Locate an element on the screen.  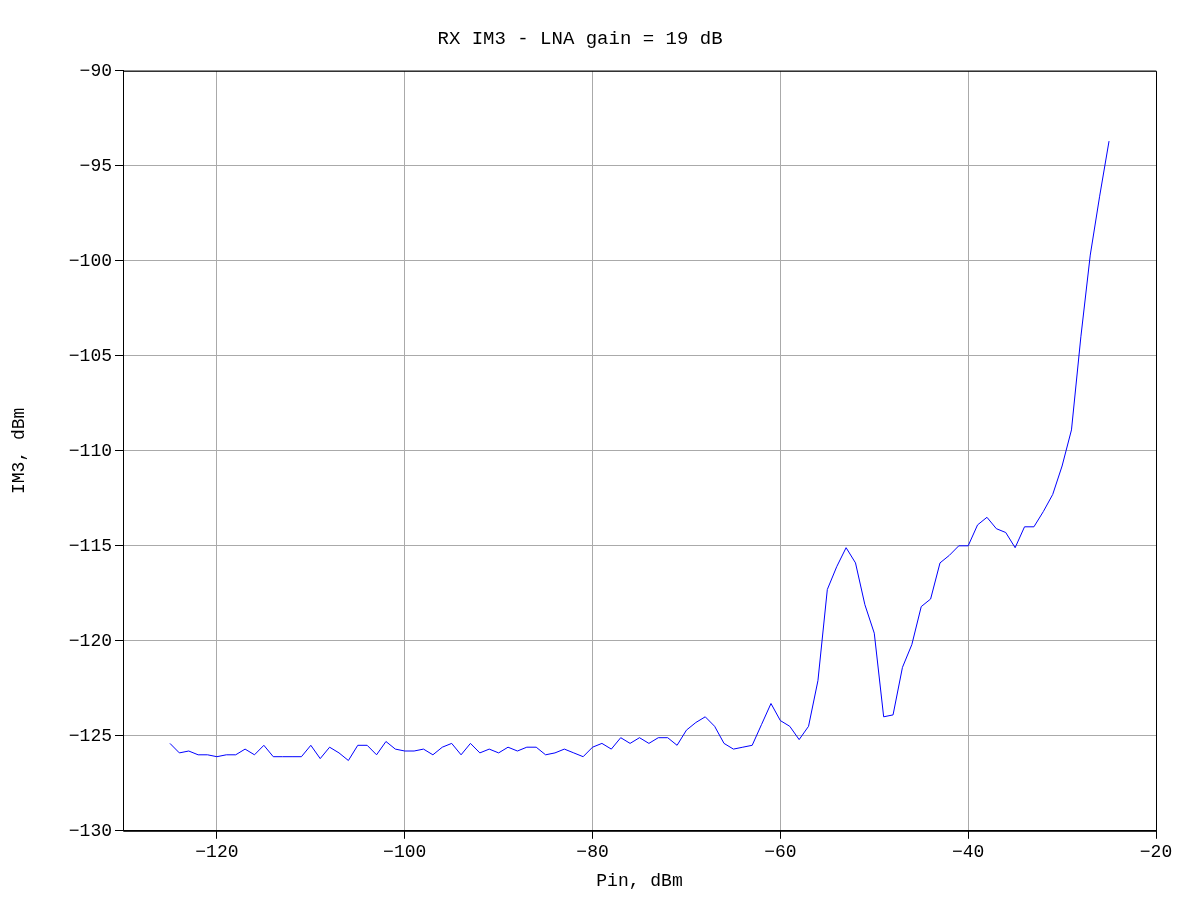
x-tick-label: −120 is located at coordinates (217, 852).